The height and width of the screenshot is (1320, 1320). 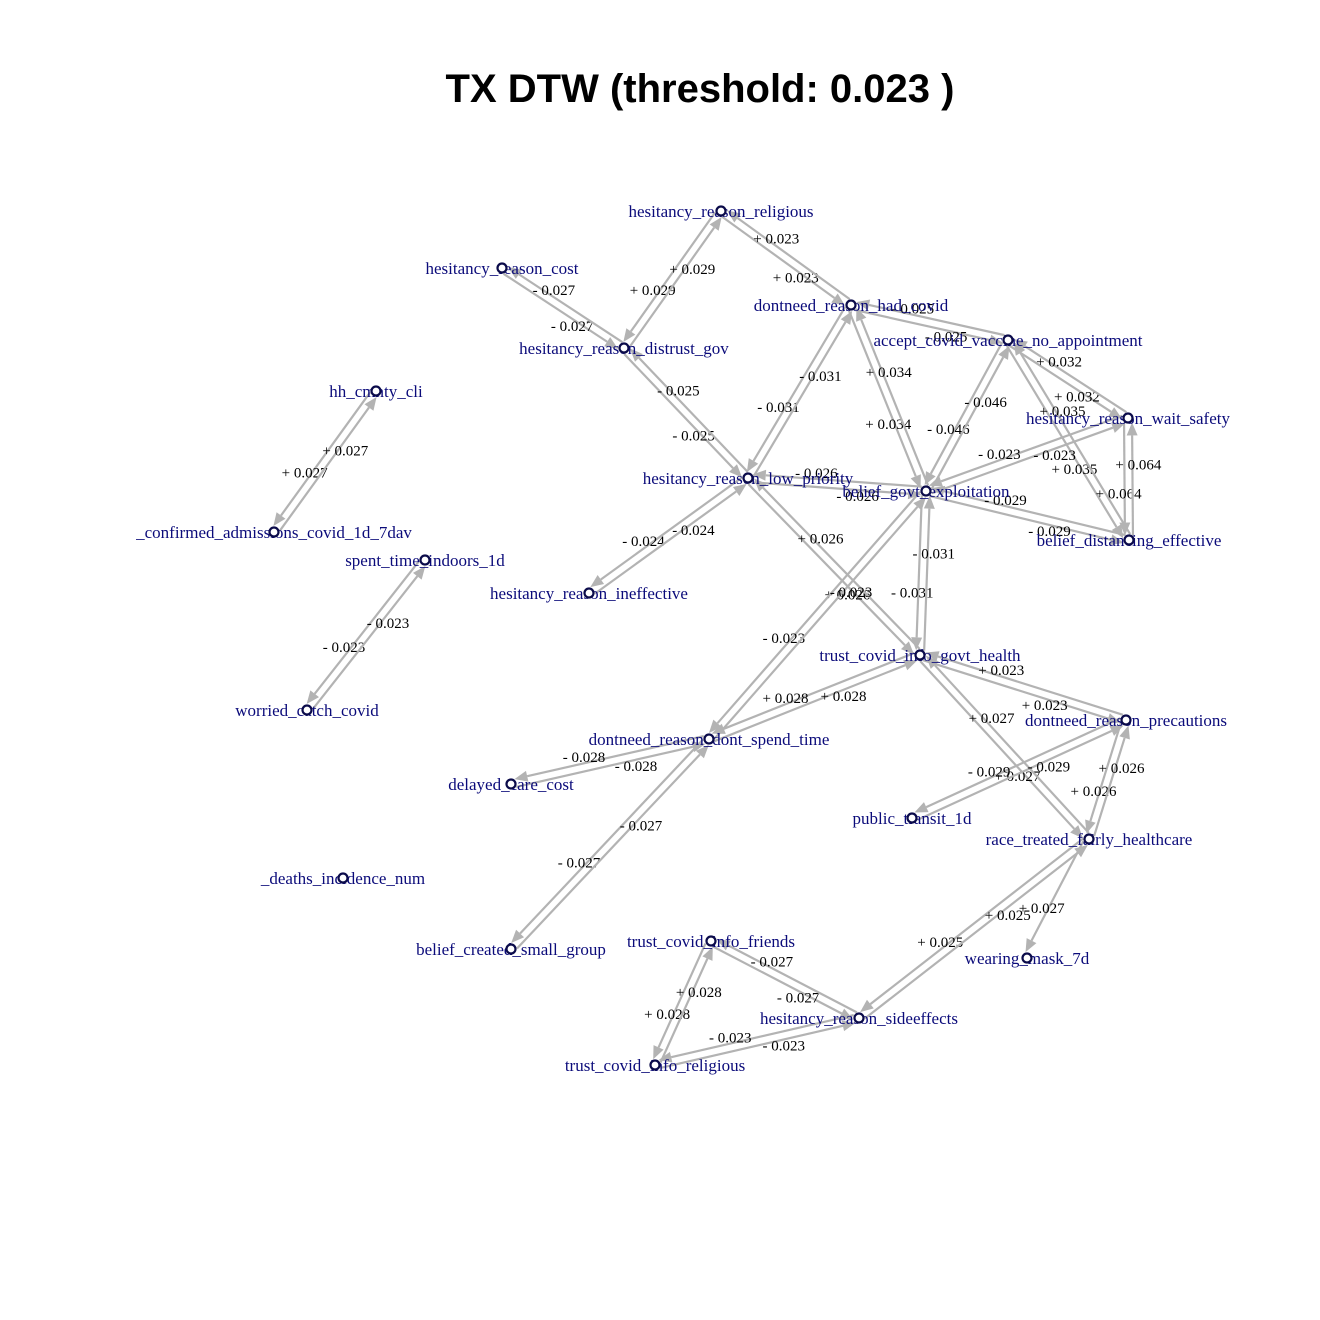 I want to click on edge: + 0.028, so click(x=675, y=1001).